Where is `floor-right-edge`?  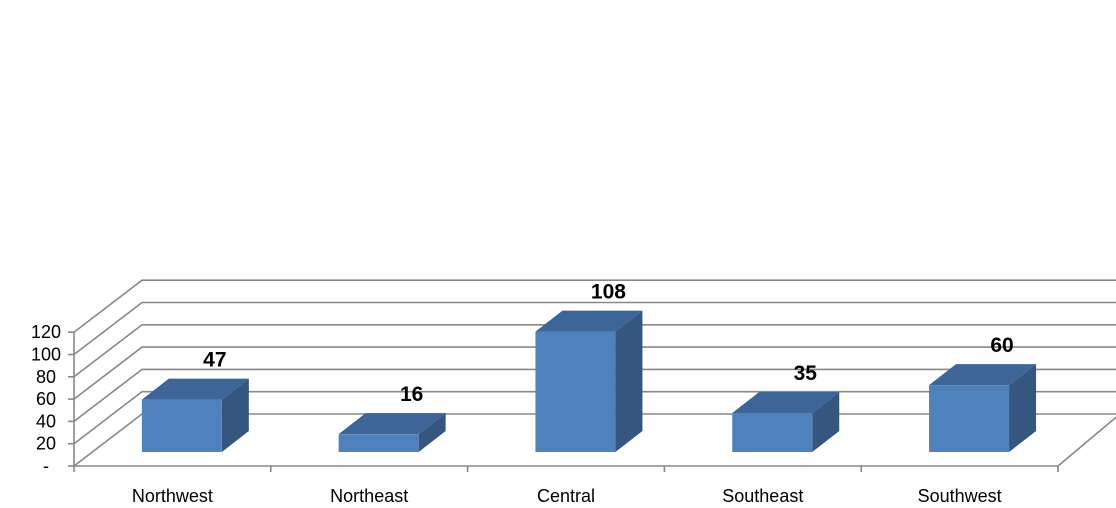
floor-right-edge is located at coordinates (1086, 441).